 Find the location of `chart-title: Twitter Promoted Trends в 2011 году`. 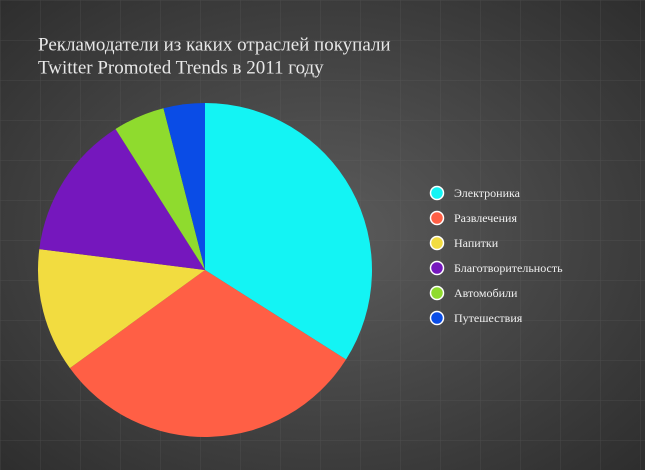

chart-title: Twitter Promoted Trends в 2011 году is located at coordinates (181, 67).